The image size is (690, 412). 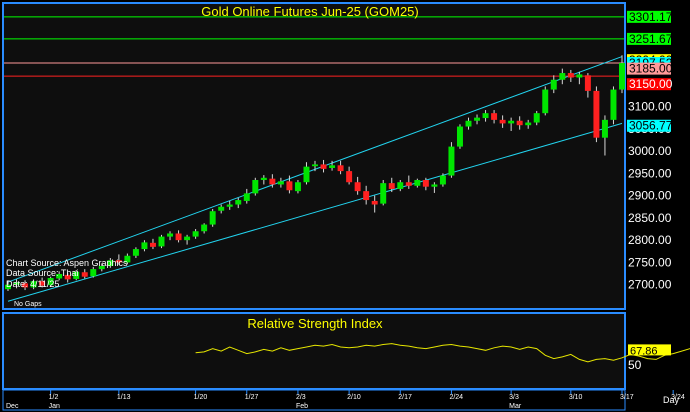 What do you see at coordinates (514, 397) in the screenshot?
I see `date-tick-label: 3/3` at bounding box center [514, 397].